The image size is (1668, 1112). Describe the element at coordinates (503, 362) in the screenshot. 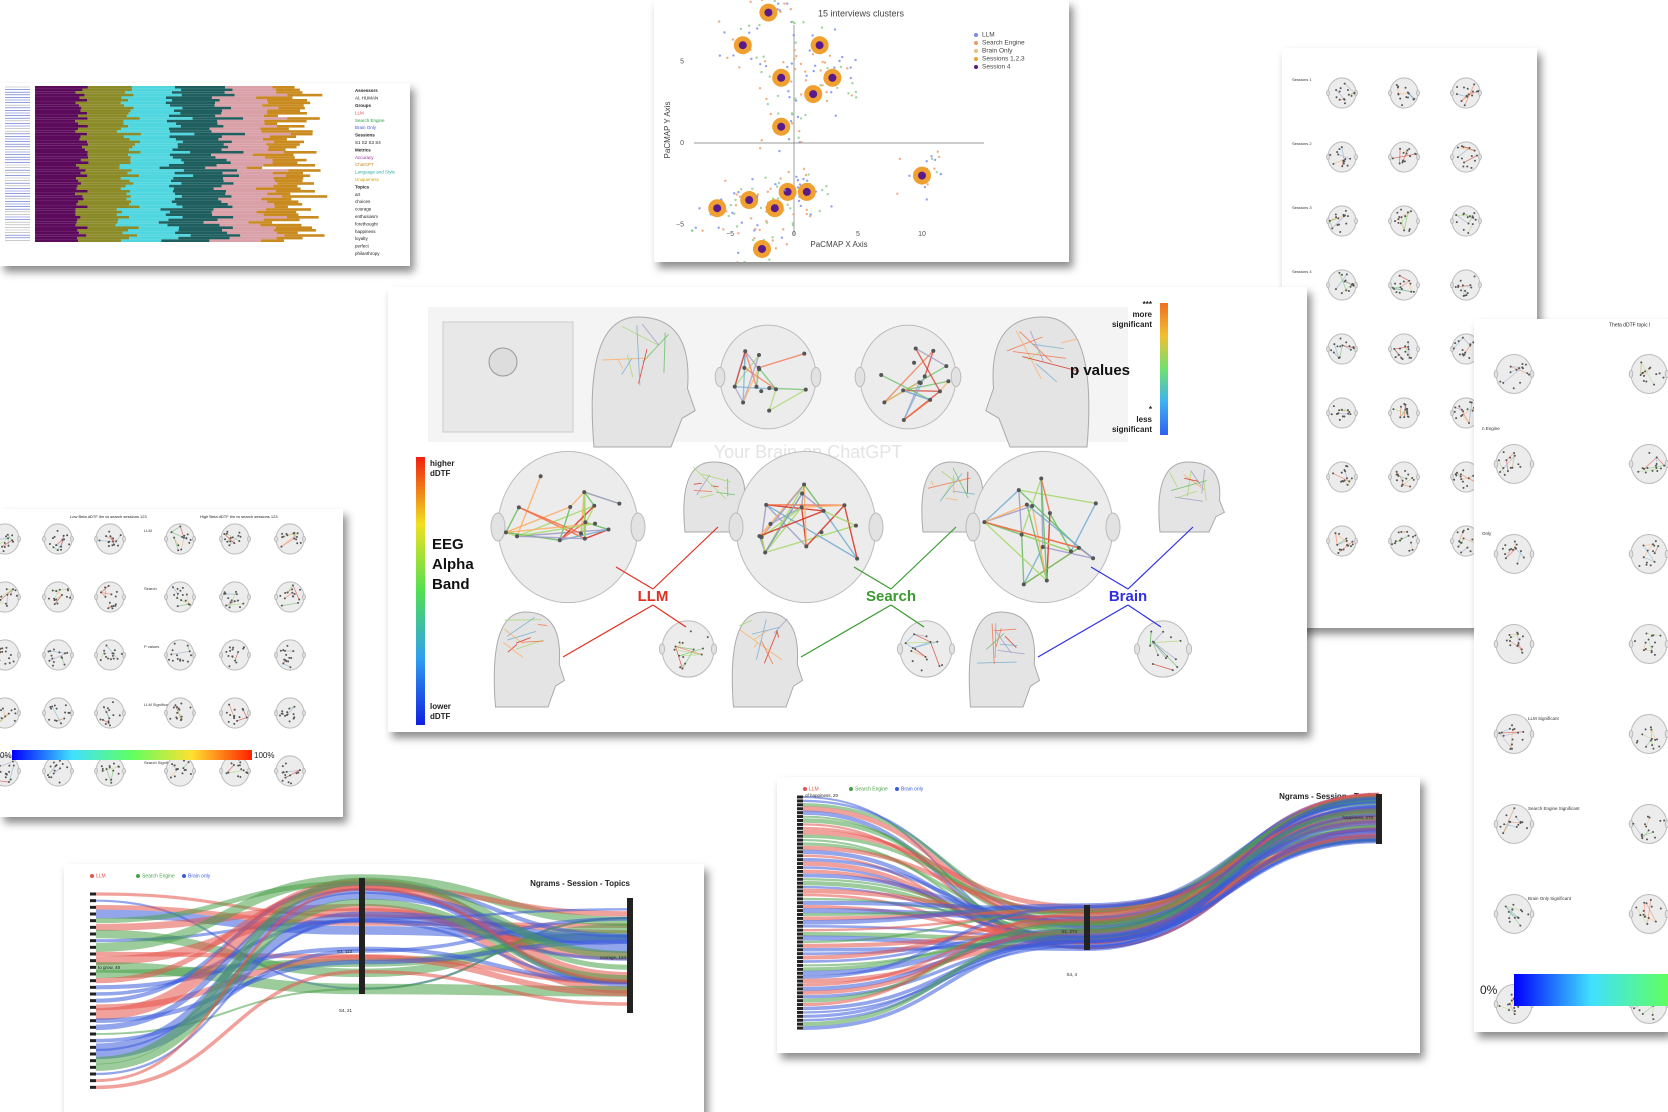

I see `person-head` at that location.